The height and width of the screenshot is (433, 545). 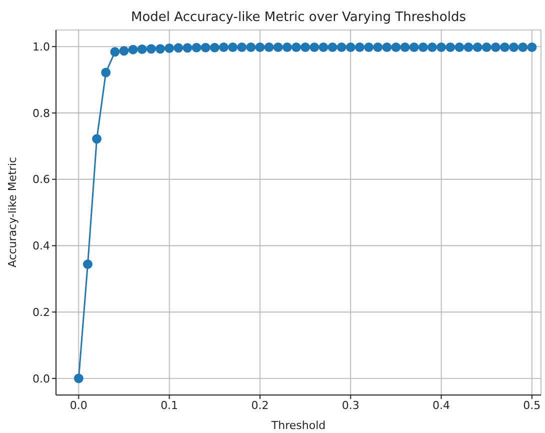 I want to click on x-tick-label: 0.5, so click(x=532, y=405).